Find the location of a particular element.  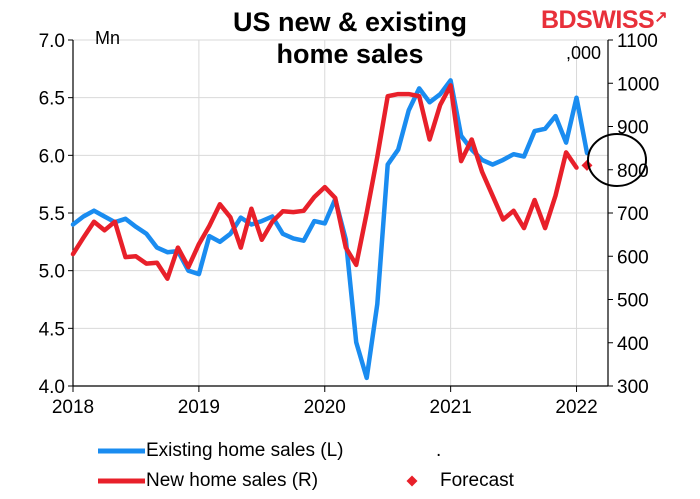

legend-diamond-forecast is located at coordinates (412, 481).